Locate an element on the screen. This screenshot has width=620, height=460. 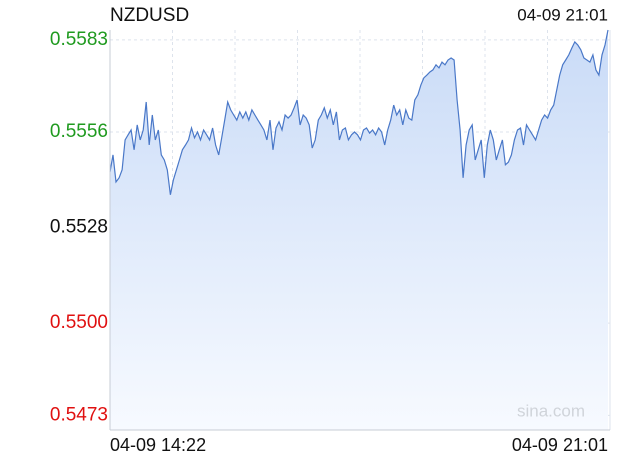
chart-title: NZDUSD is located at coordinates (149, 15).